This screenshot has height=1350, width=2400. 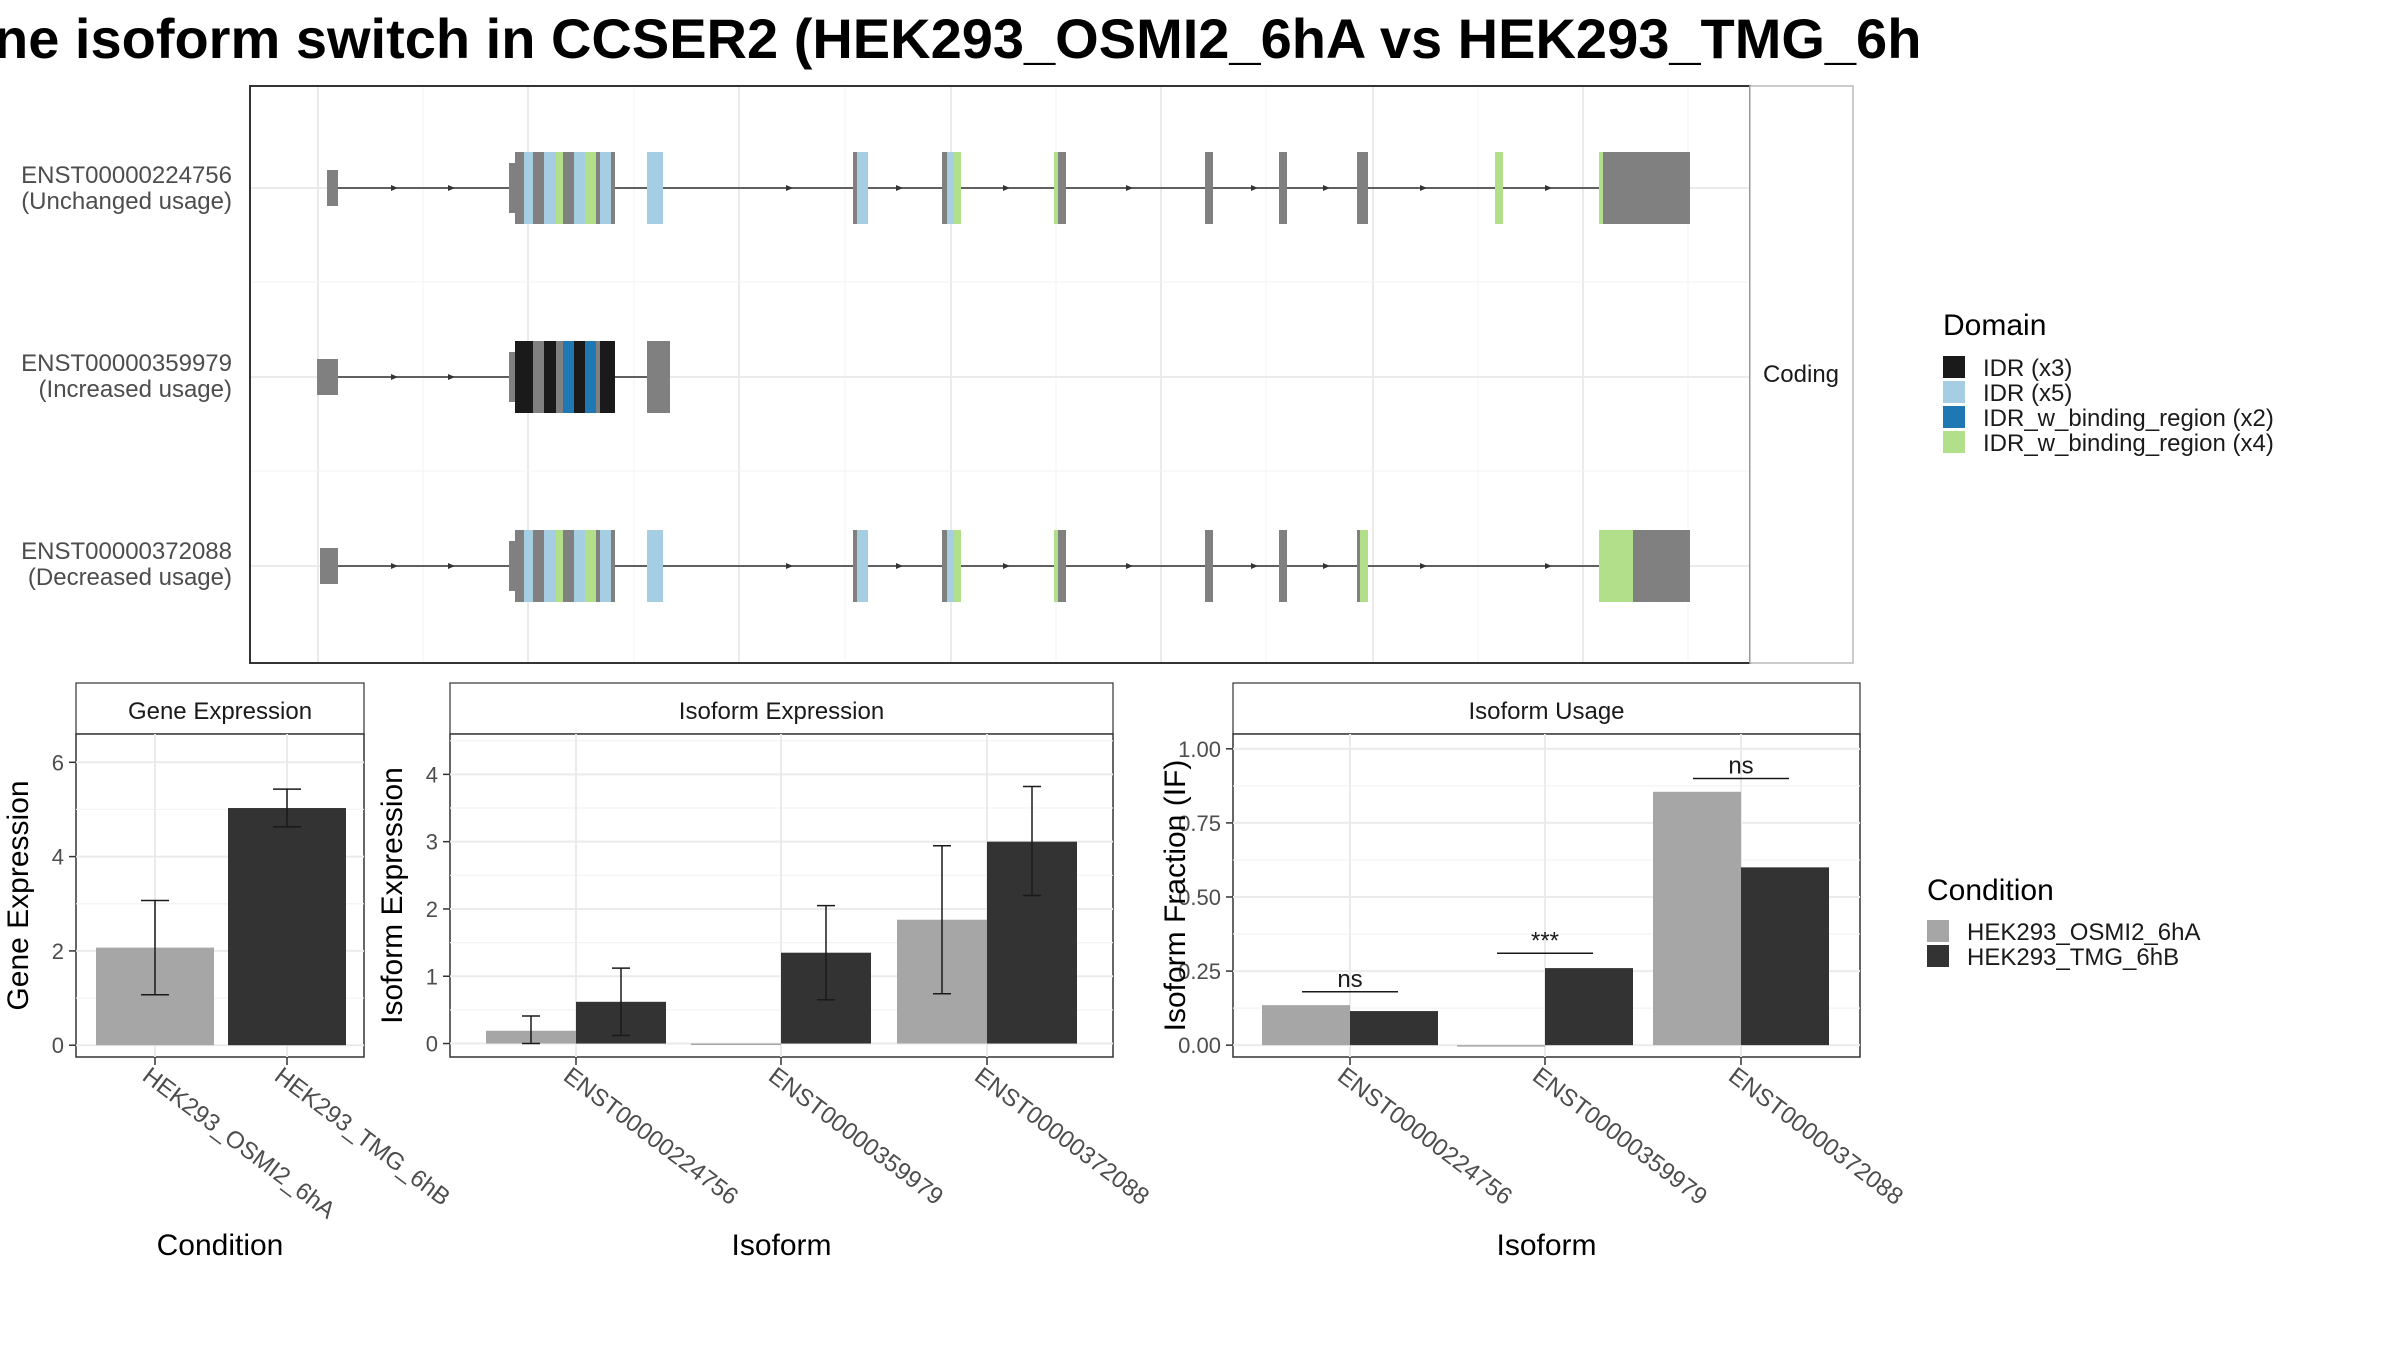 What do you see at coordinates (2027, 393) in the screenshot?
I see `legend-label-idr-x5: IDR (x5)` at bounding box center [2027, 393].